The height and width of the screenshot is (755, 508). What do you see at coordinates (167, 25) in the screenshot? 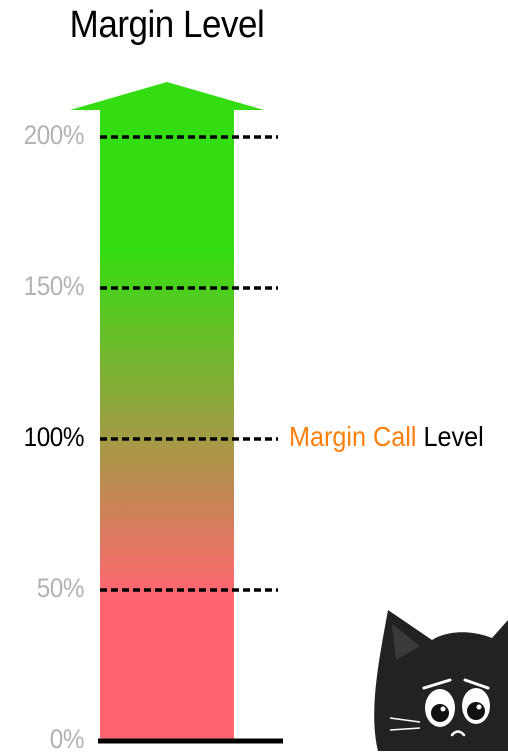
I see `page-title: Margin Level` at bounding box center [167, 25].